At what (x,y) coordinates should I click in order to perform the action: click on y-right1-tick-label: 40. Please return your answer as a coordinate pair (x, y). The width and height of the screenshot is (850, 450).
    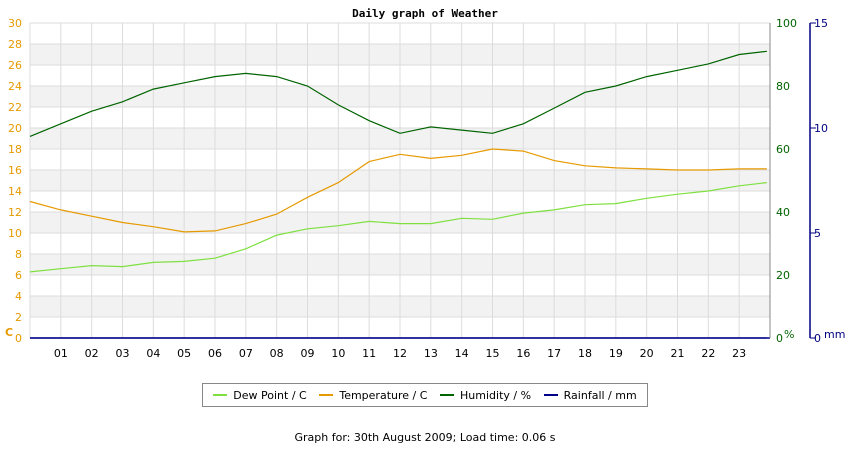
    Looking at the image, I should click on (783, 212).